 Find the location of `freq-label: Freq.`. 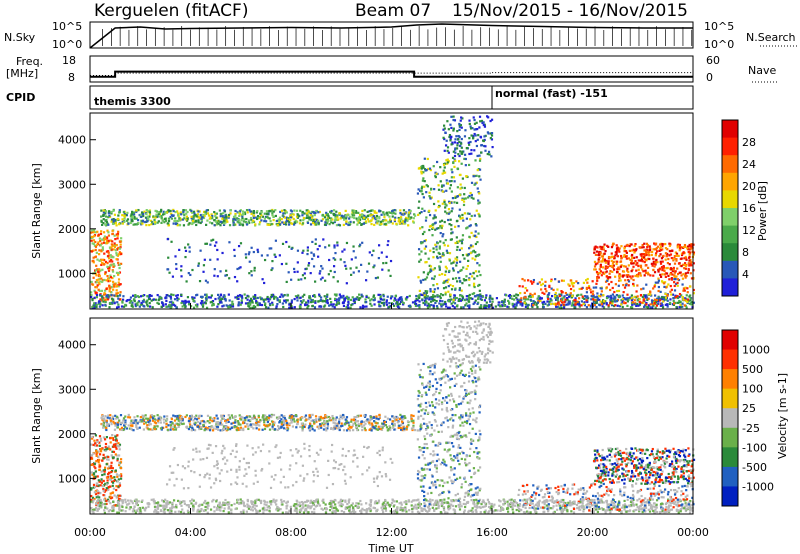

freq-label: Freq. is located at coordinates (29, 61).